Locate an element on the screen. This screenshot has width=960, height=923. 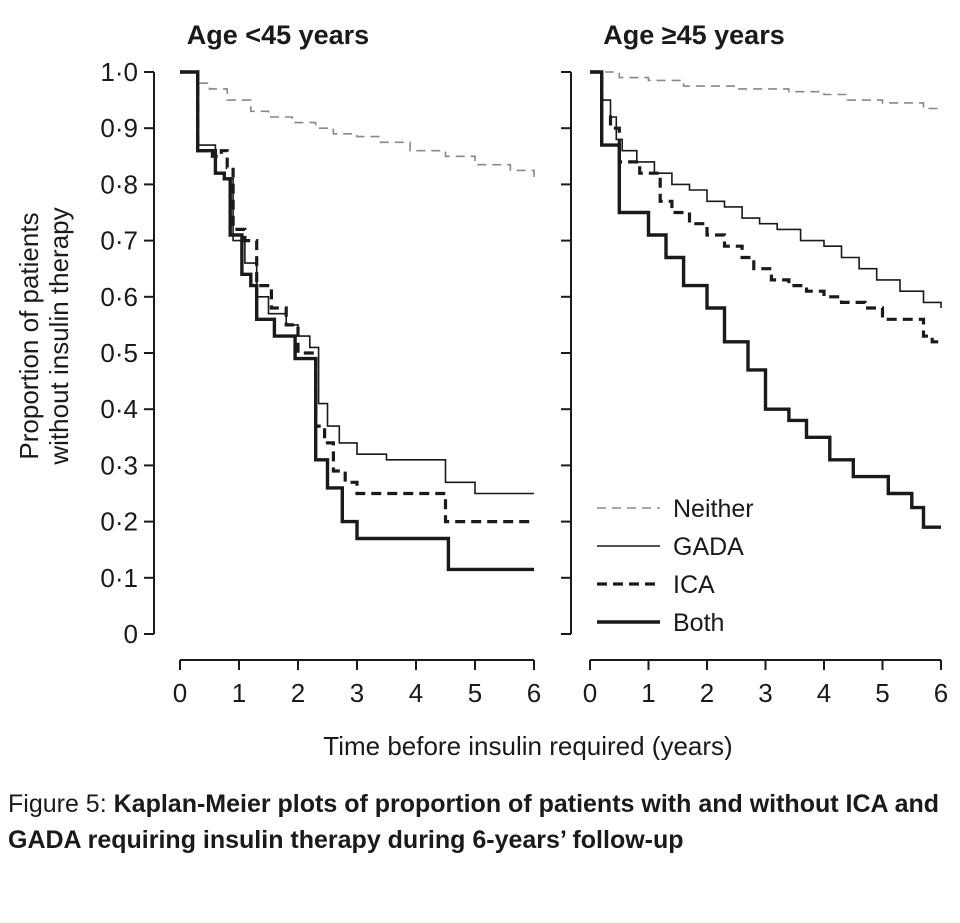
legend-label-gada: GADA is located at coordinates (708, 547).